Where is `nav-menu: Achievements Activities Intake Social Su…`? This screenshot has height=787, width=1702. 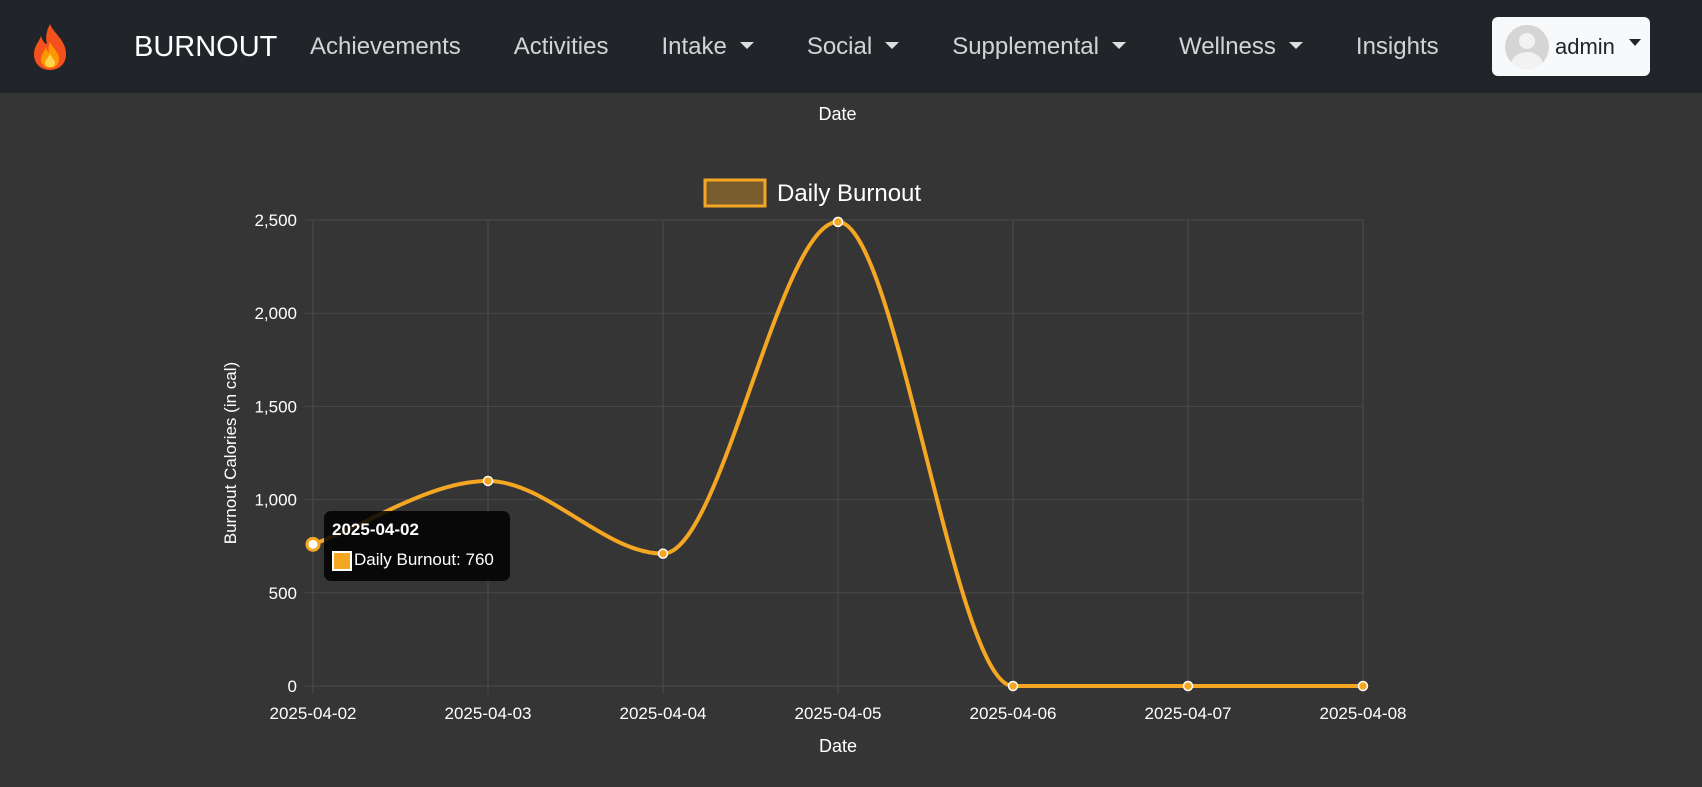 nav-menu: Achievements Activities Intake Social Su… is located at coordinates (874, 46).